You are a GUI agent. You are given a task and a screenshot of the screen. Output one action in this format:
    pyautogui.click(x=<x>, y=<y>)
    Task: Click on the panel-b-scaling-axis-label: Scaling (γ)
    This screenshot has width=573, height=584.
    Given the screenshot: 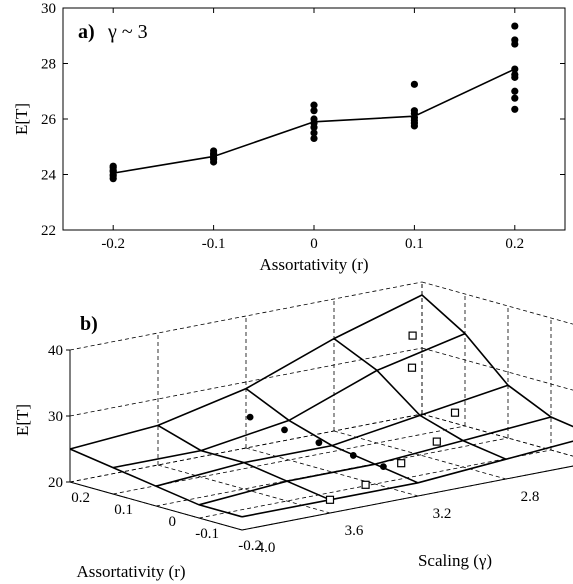 What is the action you would take?
    pyautogui.click(x=455, y=560)
    